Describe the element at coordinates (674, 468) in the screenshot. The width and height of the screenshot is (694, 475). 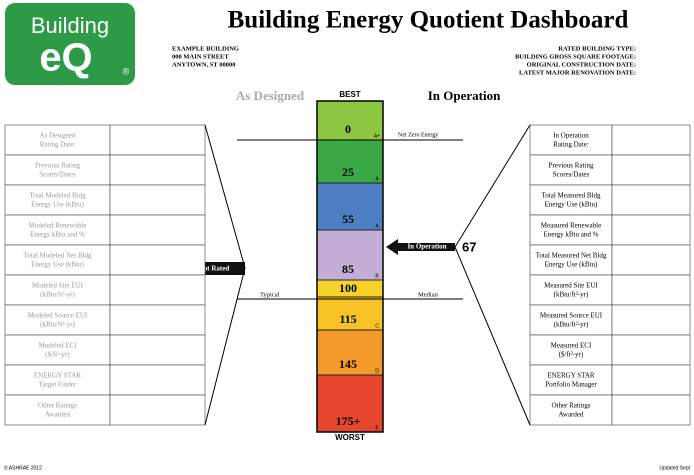
I see `footer-right: Updated Sept` at that location.